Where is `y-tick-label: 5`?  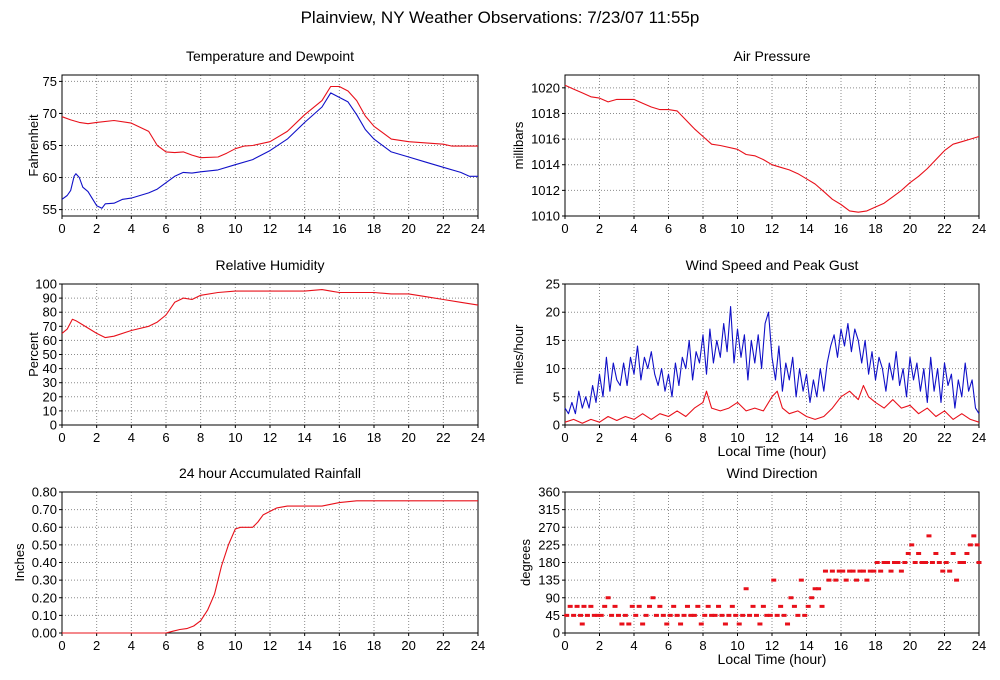 y-tick-label: 5 is located at coordinates (556, 396).